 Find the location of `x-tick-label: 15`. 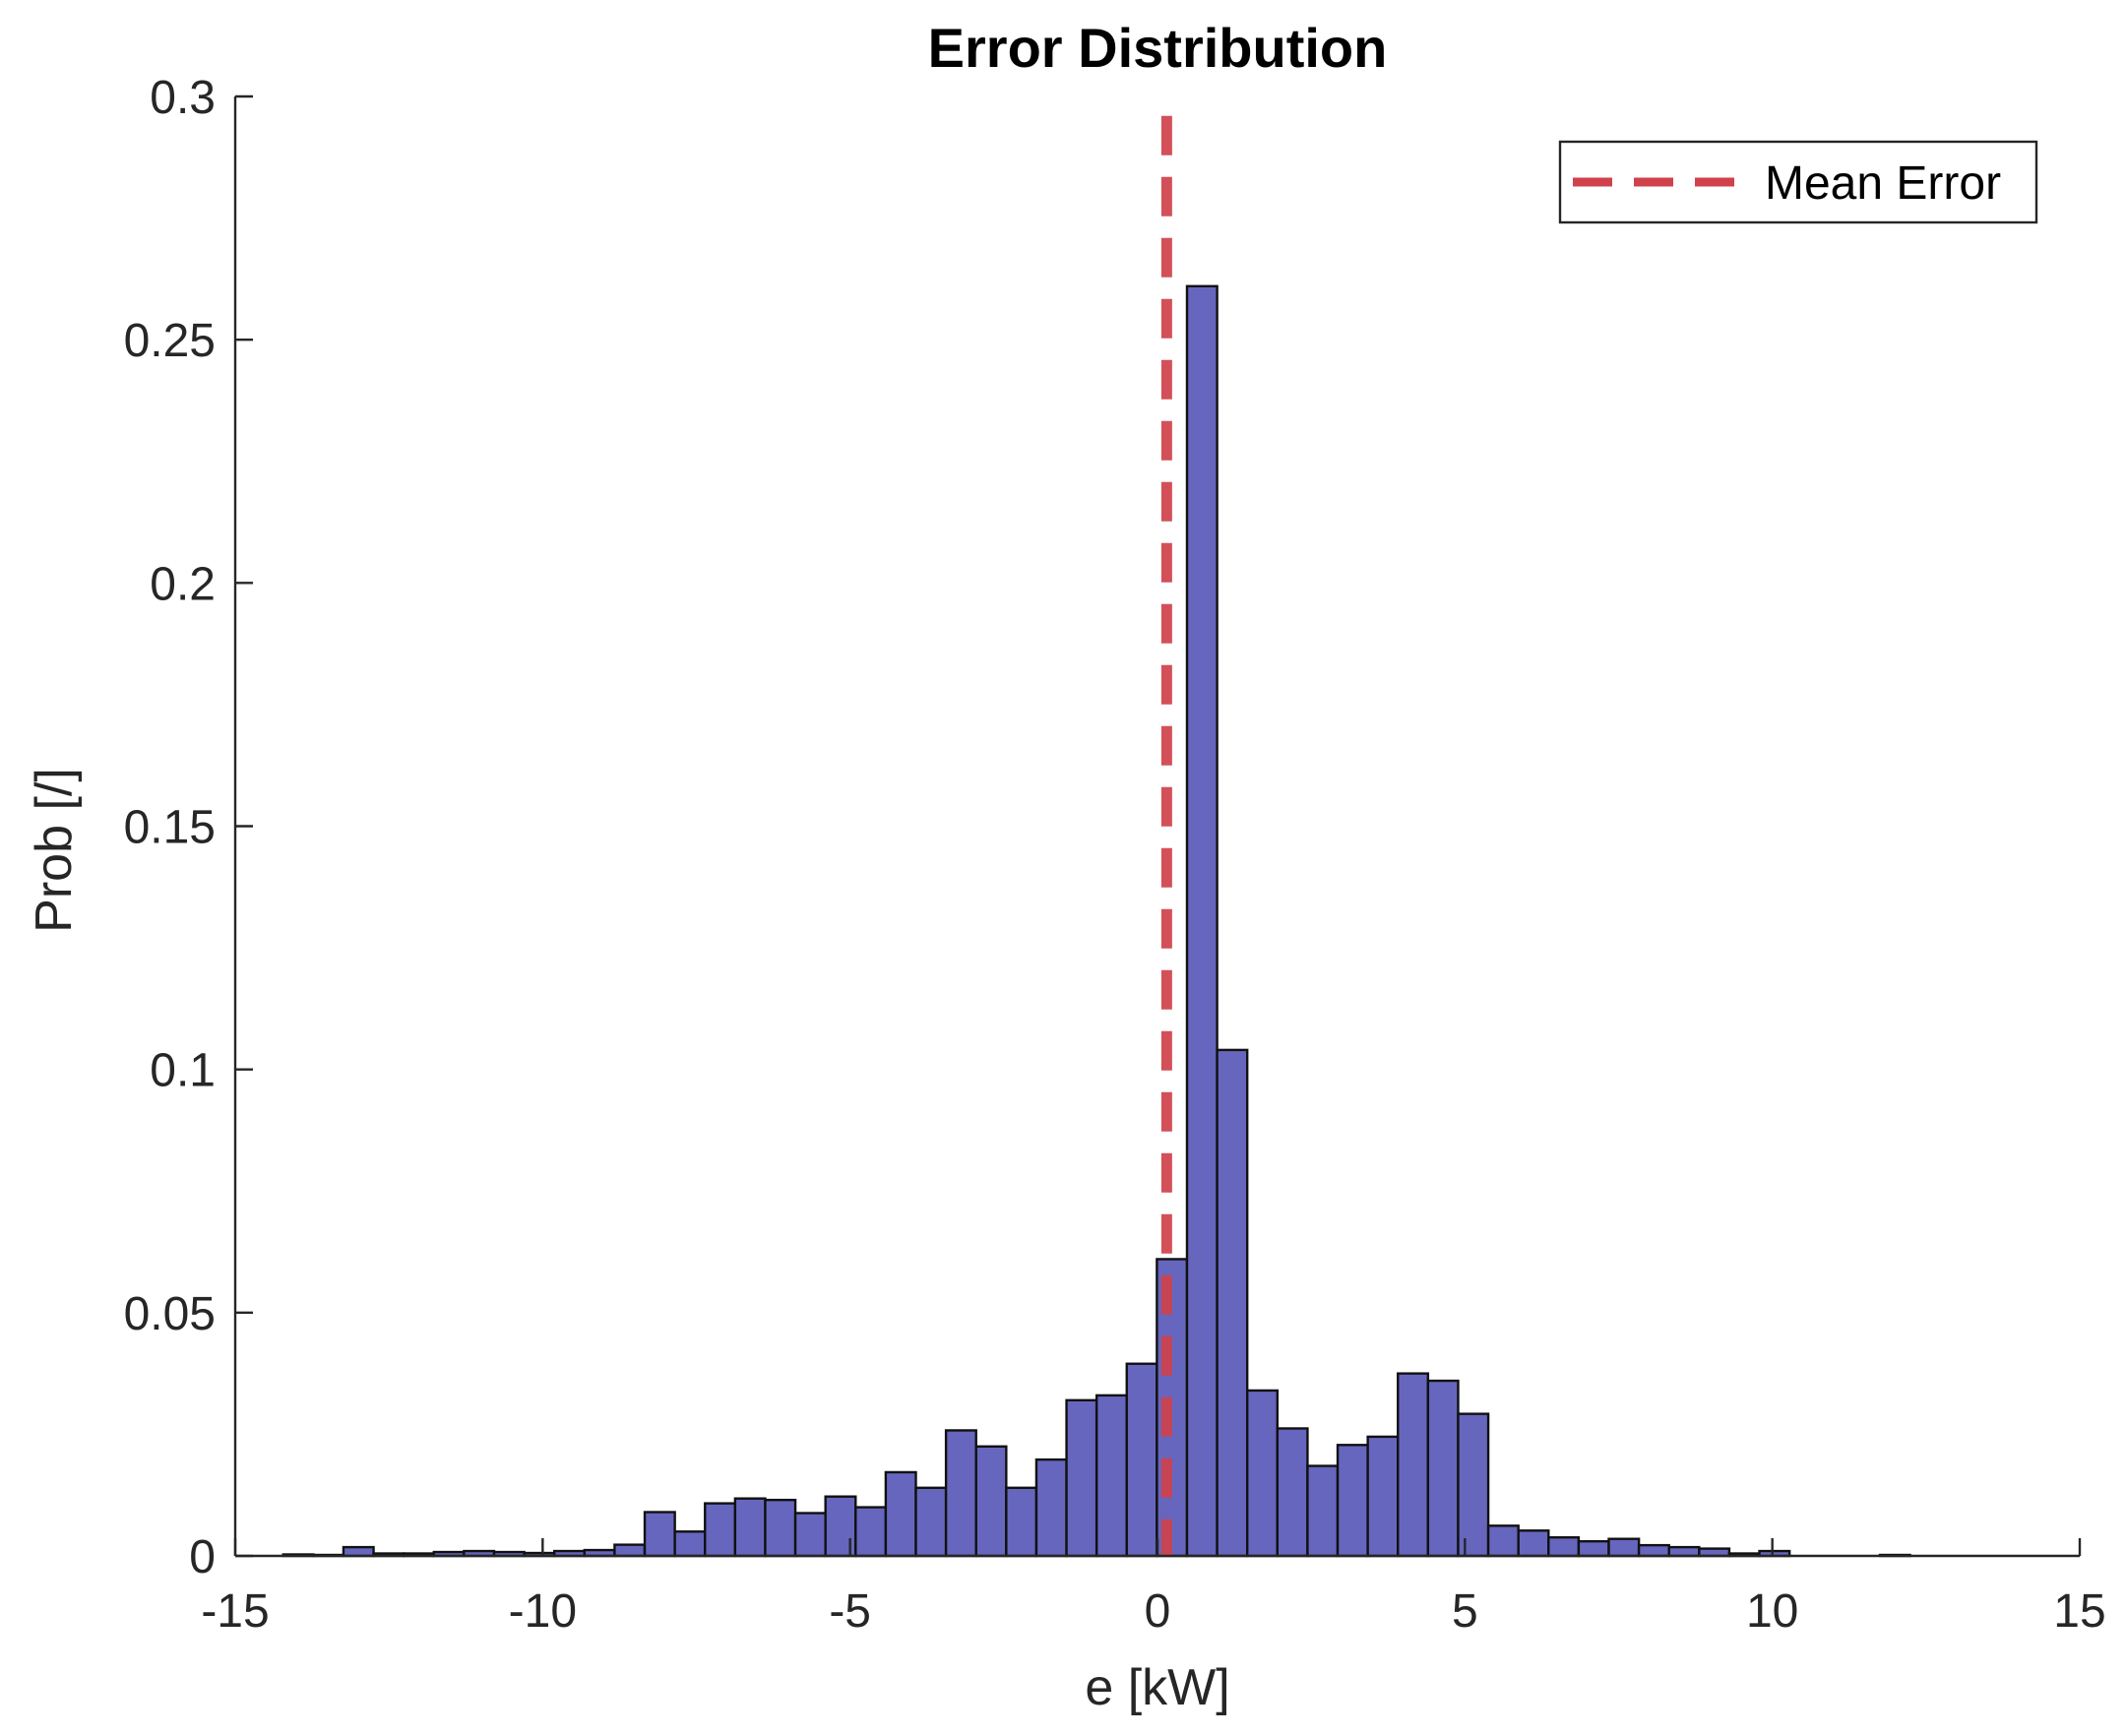

x-tick-label: 15 is located at coordinates (2079, 1611).